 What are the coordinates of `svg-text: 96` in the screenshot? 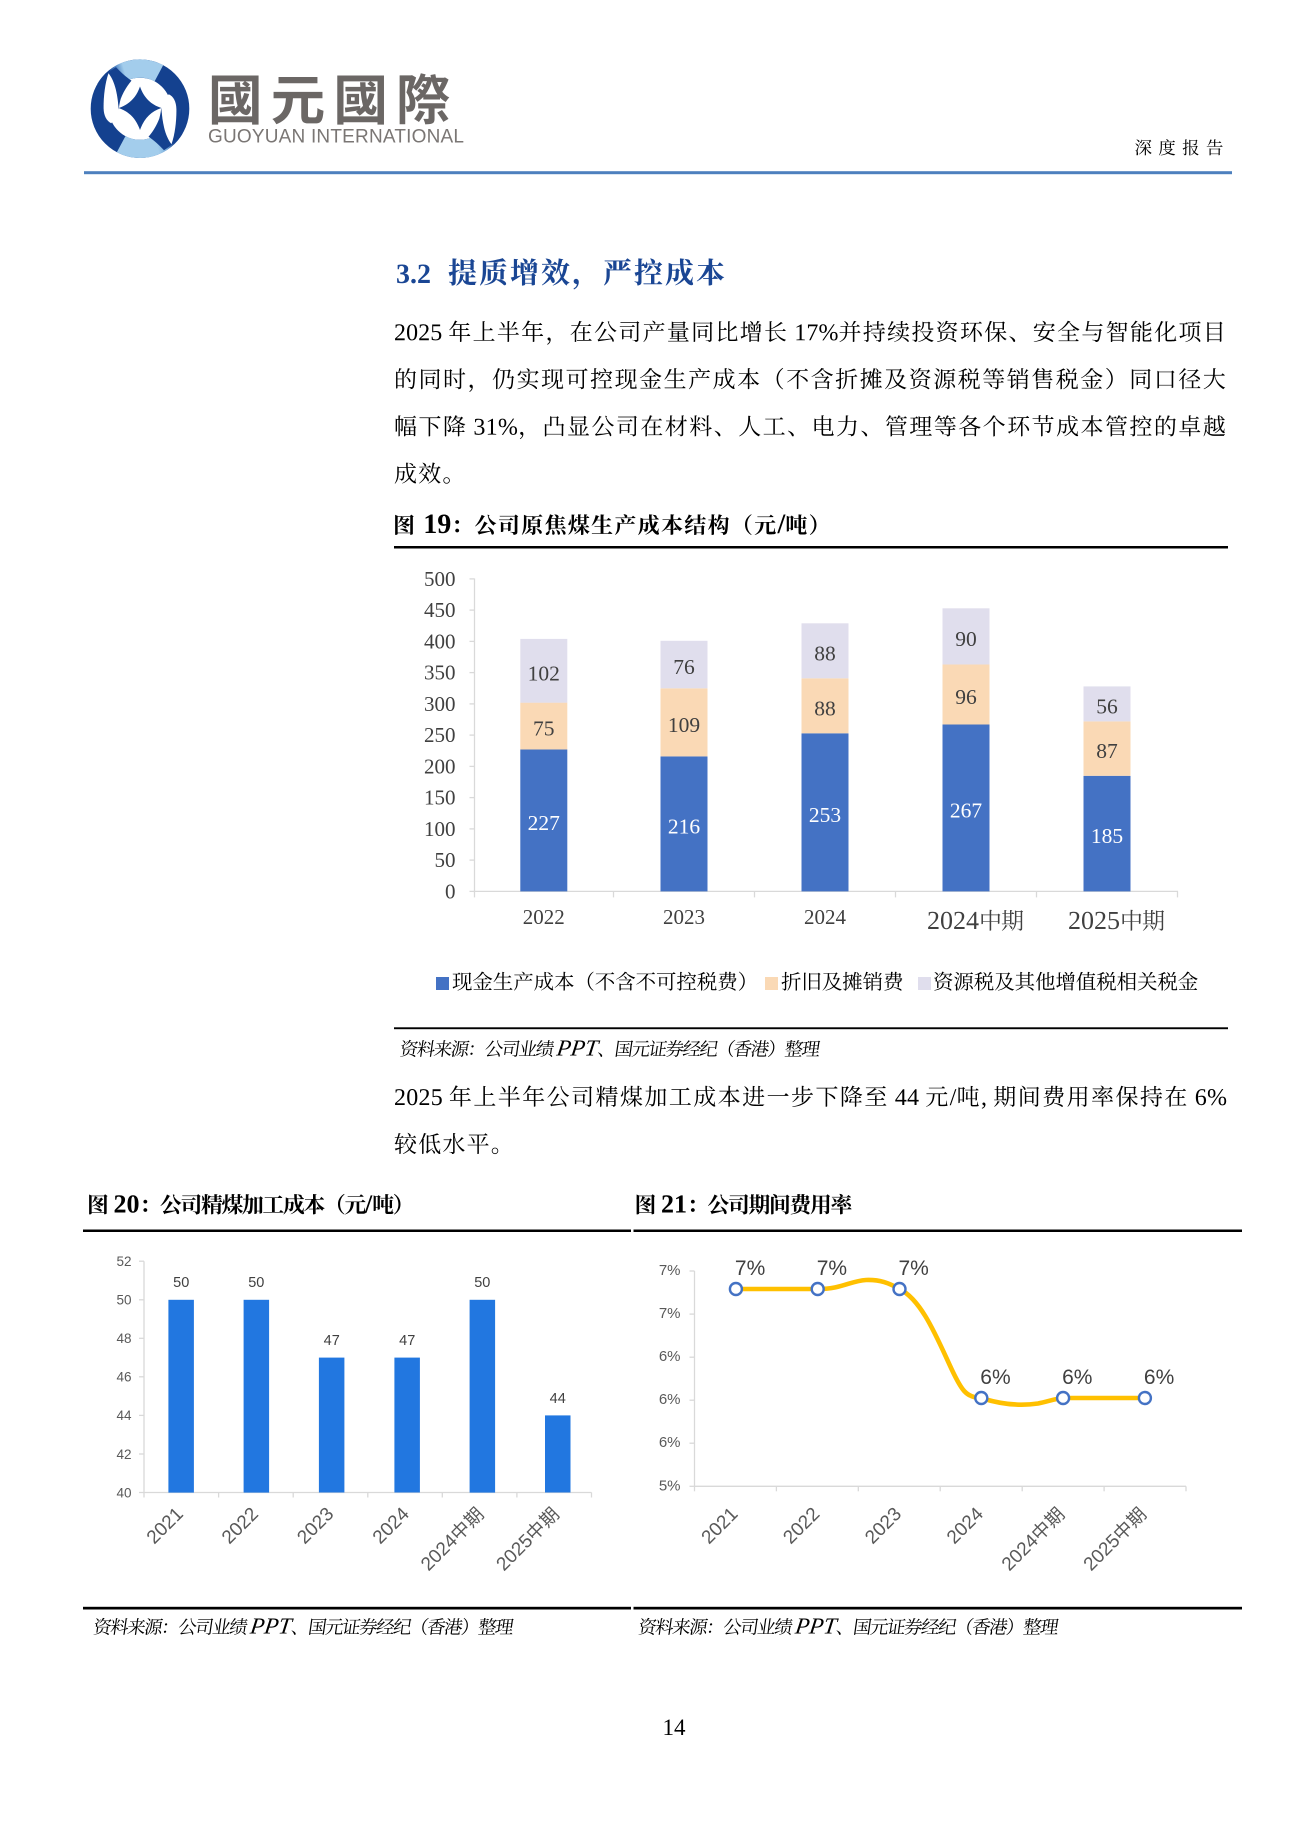 It's located at (966, 697).